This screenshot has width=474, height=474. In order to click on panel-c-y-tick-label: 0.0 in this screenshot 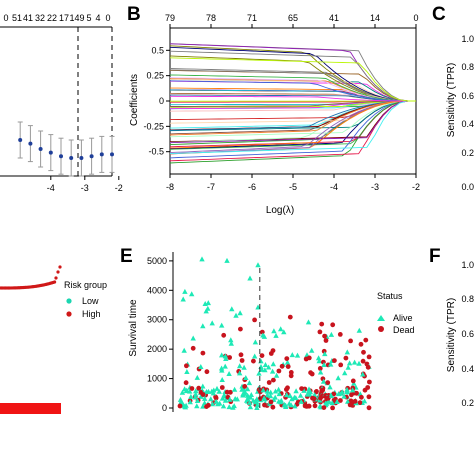, I will do `click(467, 187)`.